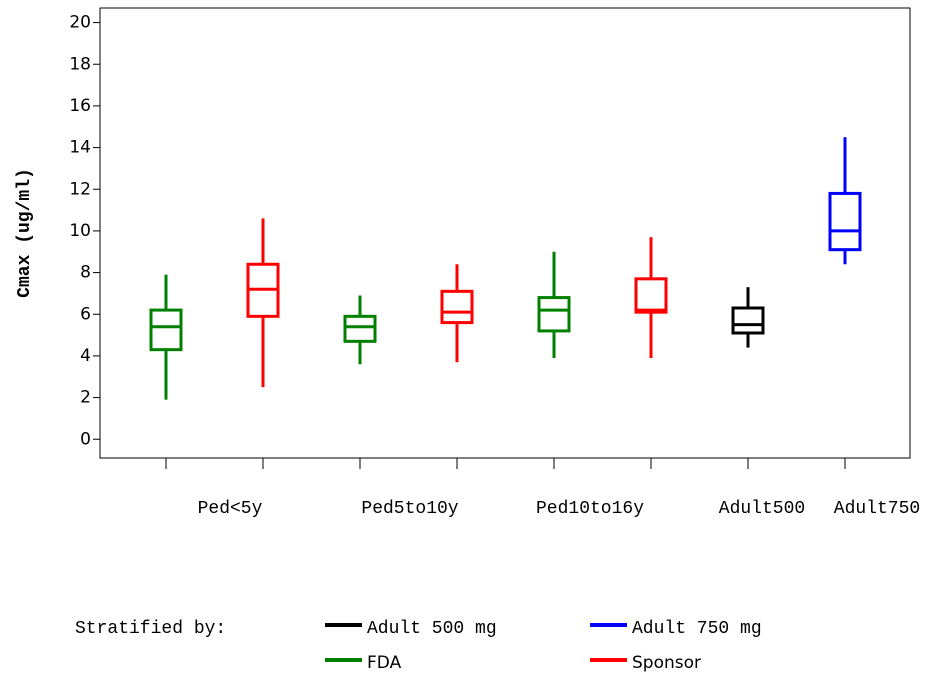 The image size is (940, 676). Describe the element at coordinates (409, 509) in the screenshot. I see `x-group-label: Ped5to10y` at that location.